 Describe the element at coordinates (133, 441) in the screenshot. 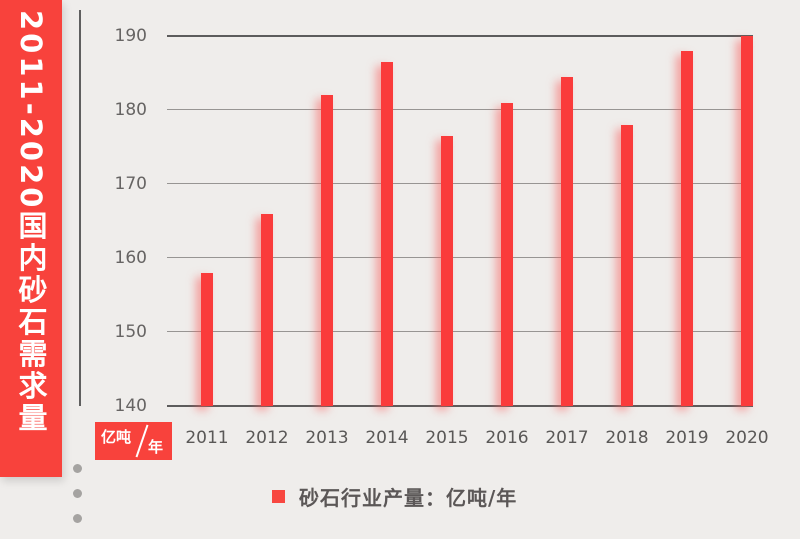

I see `axis-unit-badge: 亿吨 年` at that location.